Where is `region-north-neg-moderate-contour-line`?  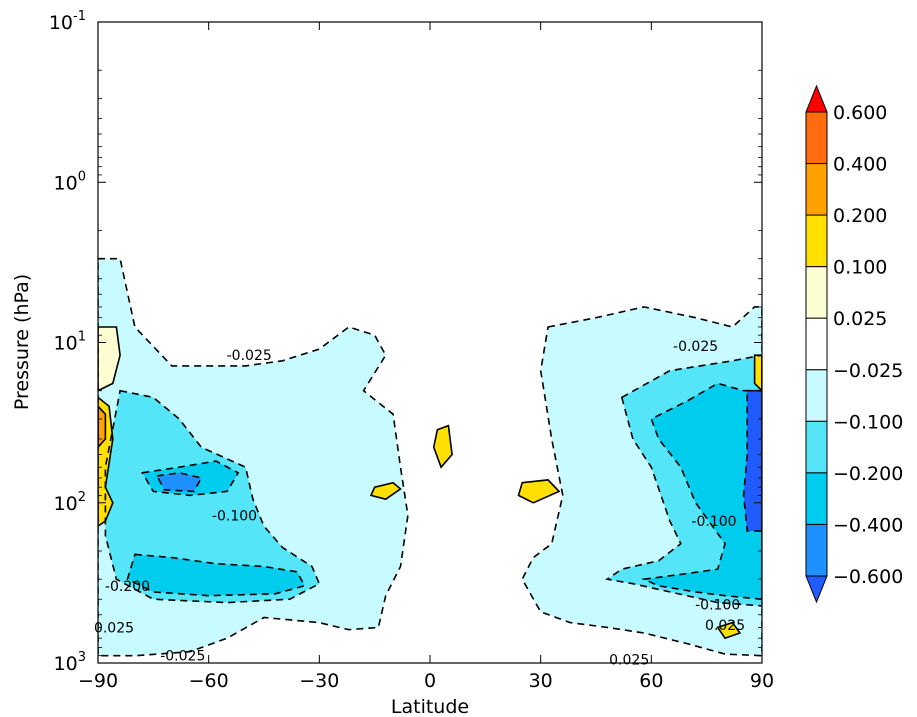 region-north-neg-moderate-contour-line is located at coordinates (701, 491).